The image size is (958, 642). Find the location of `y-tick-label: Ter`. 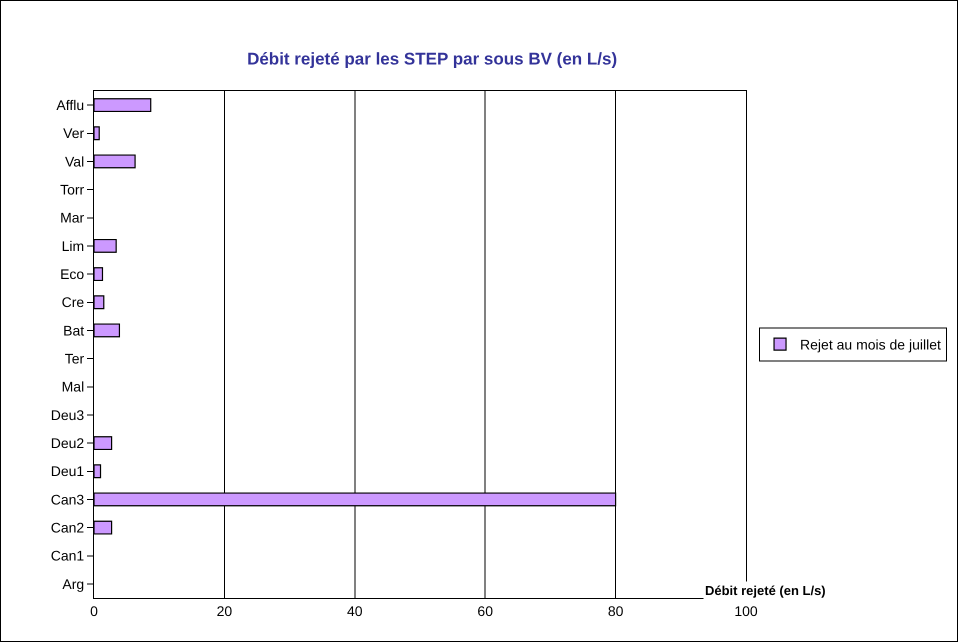

y-tick-label: Ter is located at coordinates (74, 358).